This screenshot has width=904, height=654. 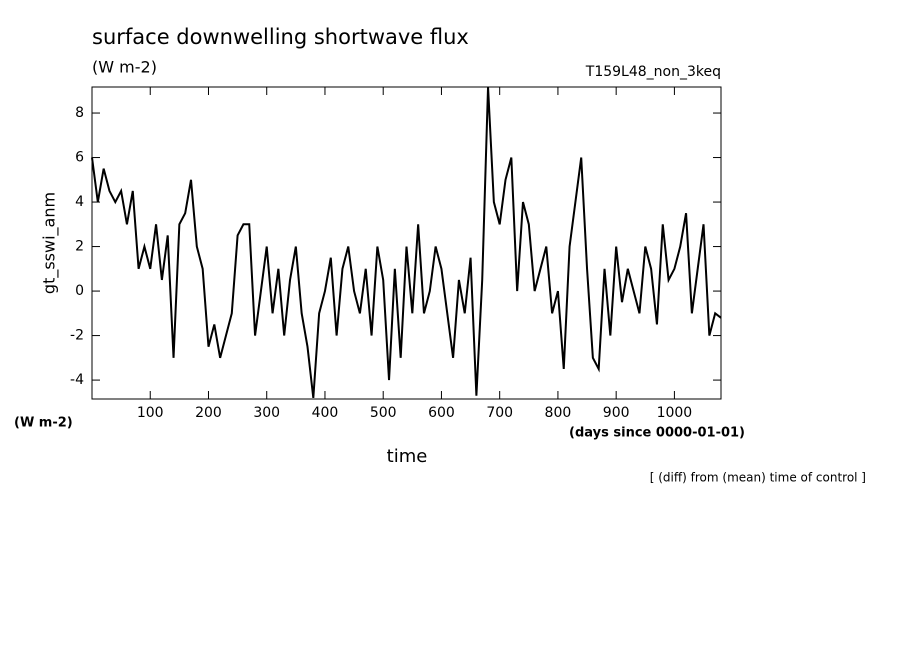 I want to click on x-tick-label: 300, so click(x=266, y=413).